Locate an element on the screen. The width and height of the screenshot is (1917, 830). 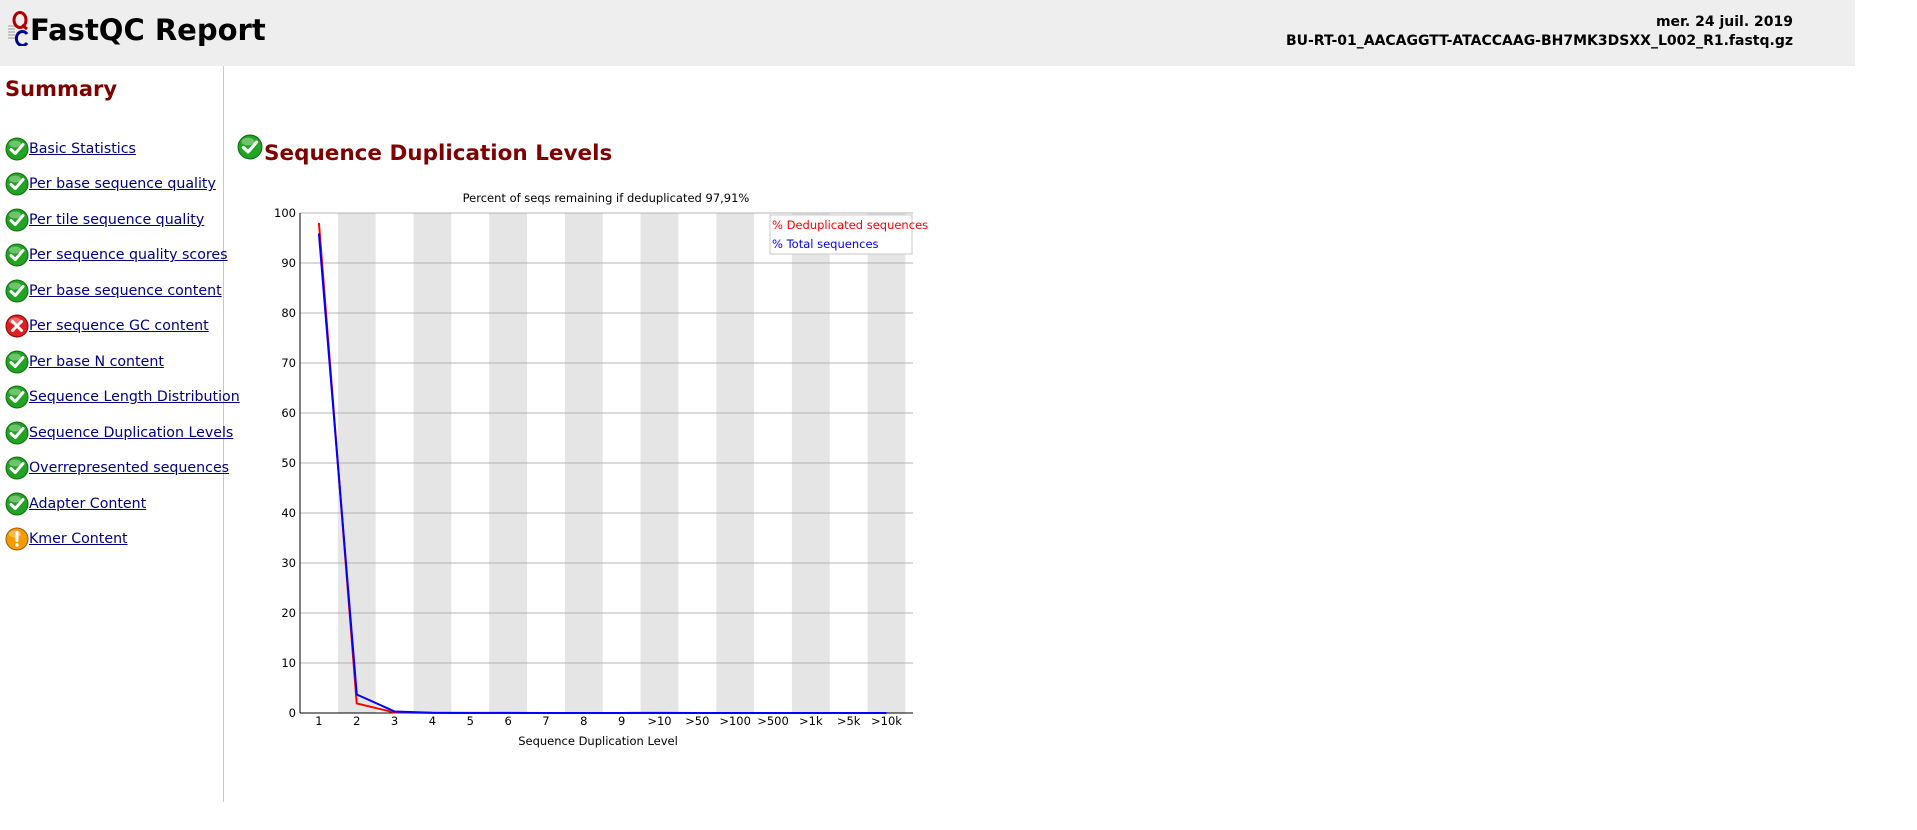
module-item: Sequence Duplication Levels is located at coordinates (122, 433).